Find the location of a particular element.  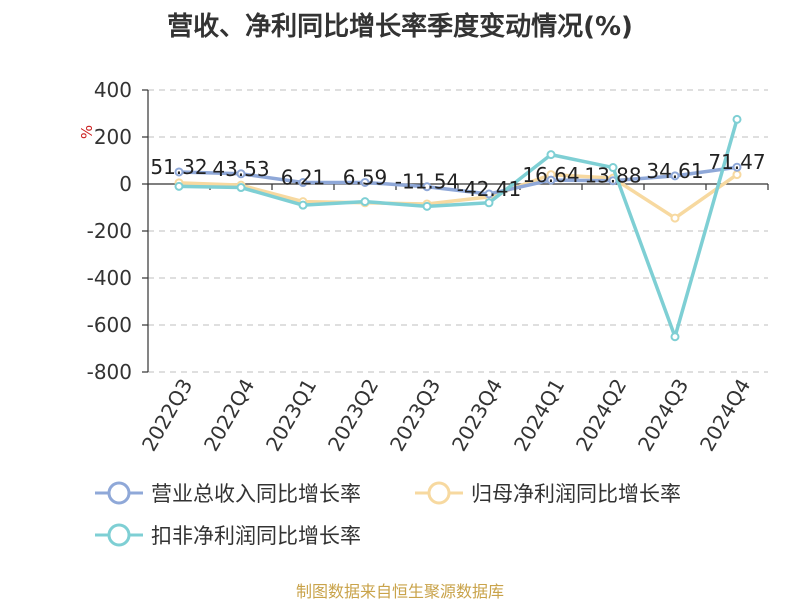

data-label: -11.54 is located at coordinates (427, 182).